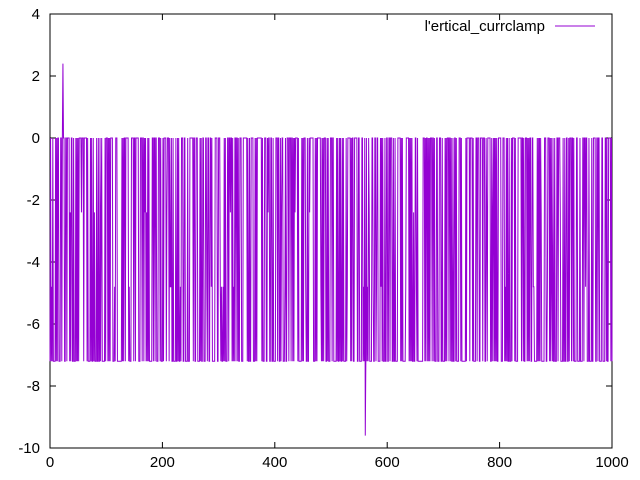 The image size is (640, 480). What do you see at coordinates (499, 462) in the screenshot?
I see `x-tick-label: 800` at bounding box center [499, 462].